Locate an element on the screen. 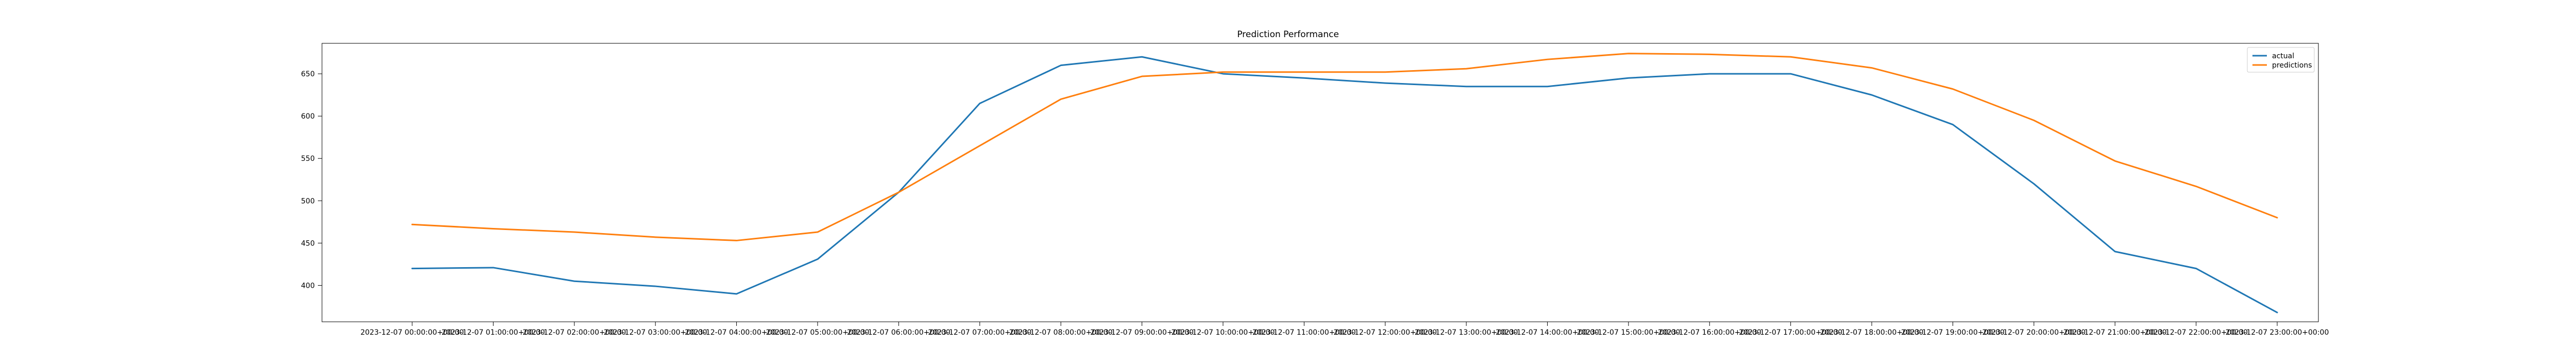 Image resolution: width=2576 pixels, height=361 pixels. x-tick-label: 2023-12-07 17:00:00+00:00 is located at coordinates (1790, 333).